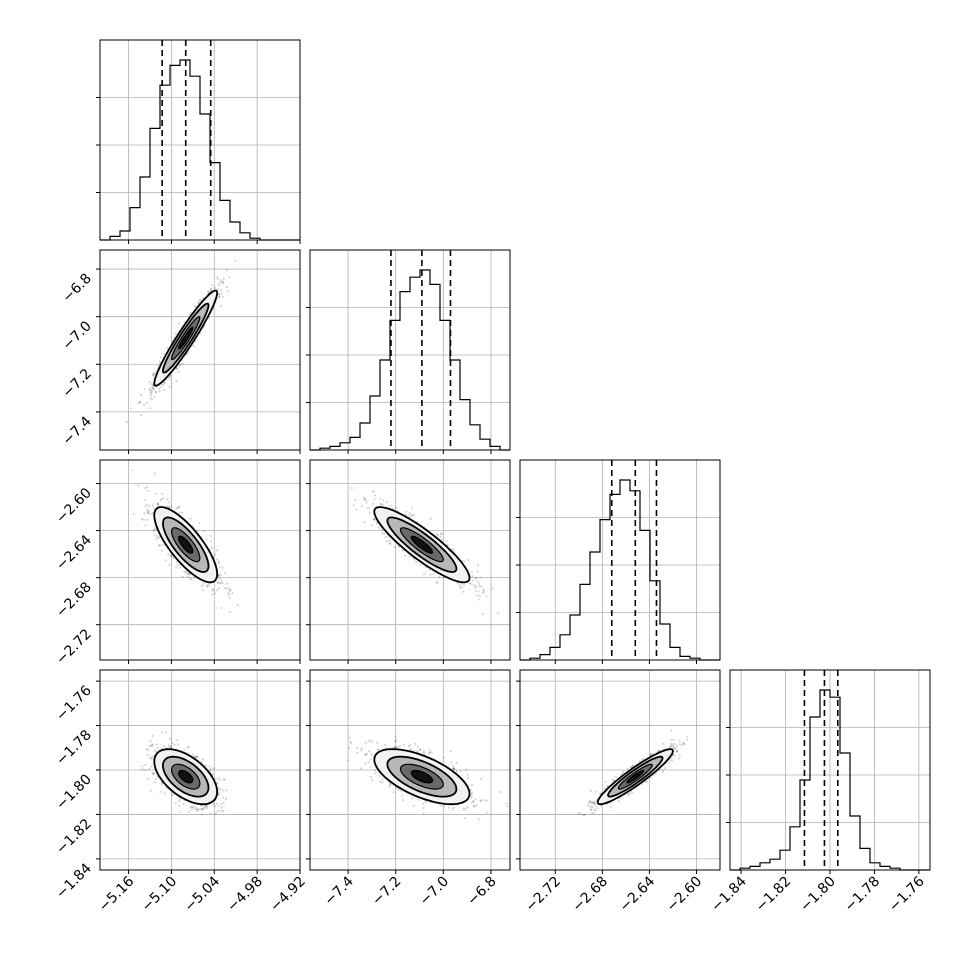 The width and height of the screenshot is (970, 970). I want to click on x-tick-label: −2.60, so click(685, 895).